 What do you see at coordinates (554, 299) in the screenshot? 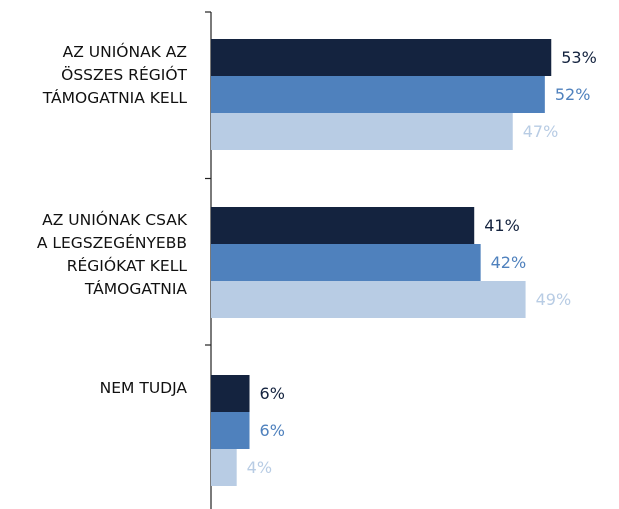
I see `value-label: 49%` at bounding box center [554, 299].